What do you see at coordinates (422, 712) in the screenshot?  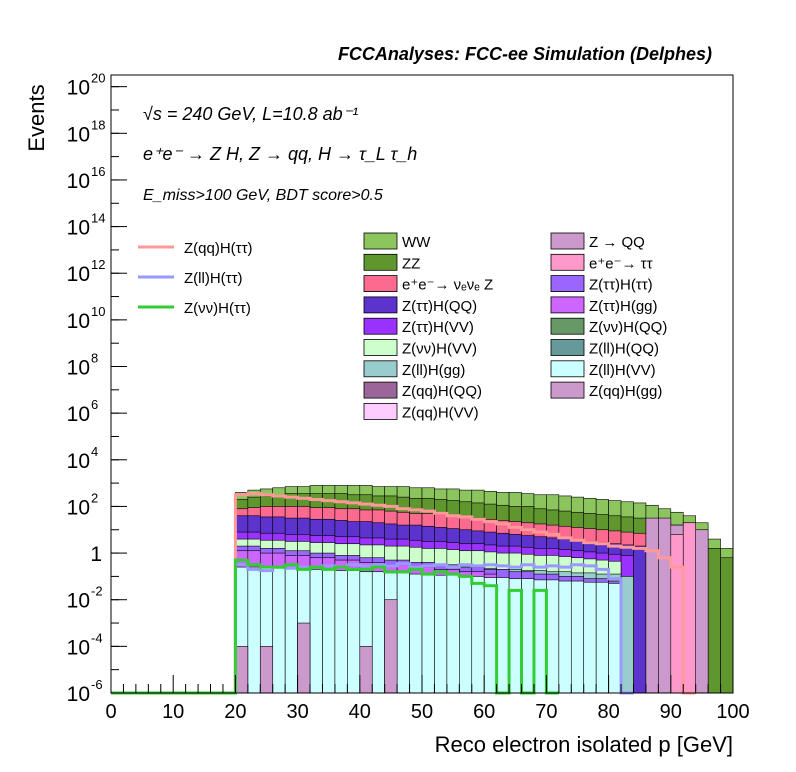 I see `x-tick-label: 50` at bounding box center [422, 712].